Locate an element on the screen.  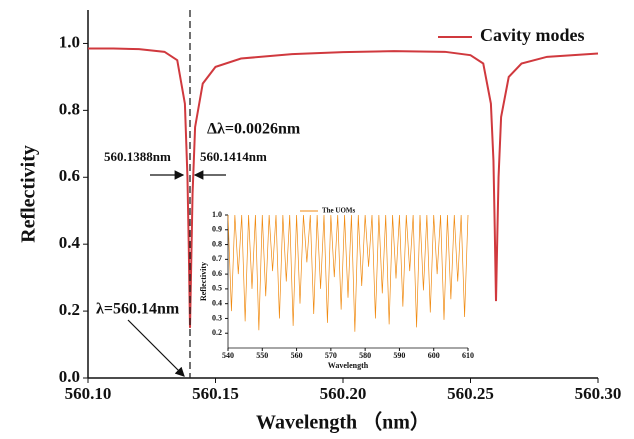
x-tick-label: 580 is located at coordinates (365, 355).